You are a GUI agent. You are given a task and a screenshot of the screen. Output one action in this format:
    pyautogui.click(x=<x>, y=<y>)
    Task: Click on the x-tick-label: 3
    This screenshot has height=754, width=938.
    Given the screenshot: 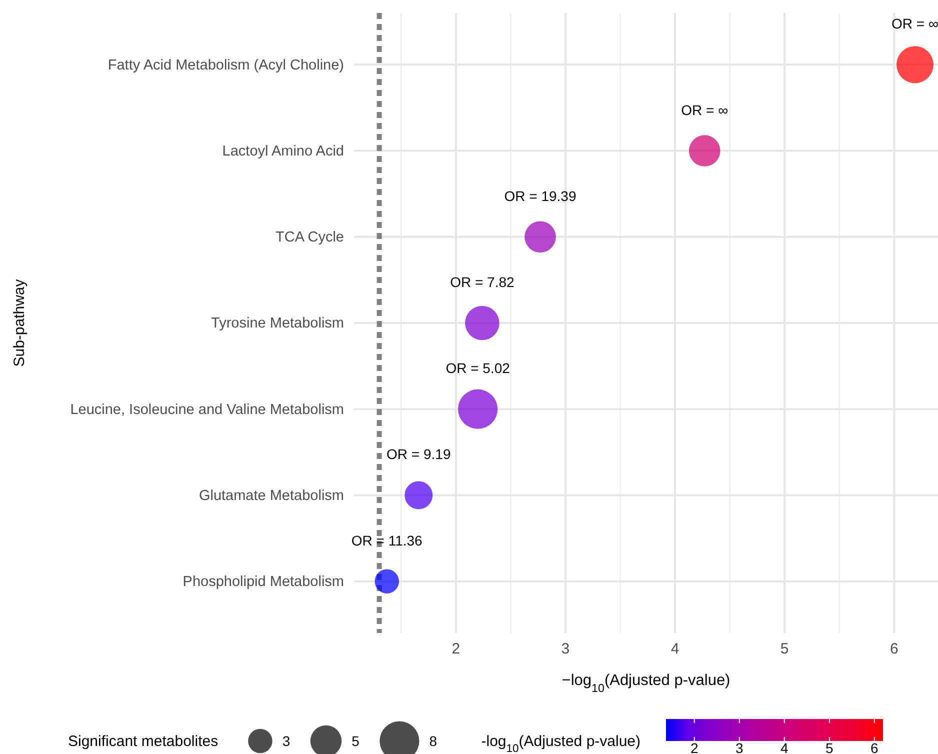 What is the action you would take?
    pyautogui.click(x=565, y=649)
    